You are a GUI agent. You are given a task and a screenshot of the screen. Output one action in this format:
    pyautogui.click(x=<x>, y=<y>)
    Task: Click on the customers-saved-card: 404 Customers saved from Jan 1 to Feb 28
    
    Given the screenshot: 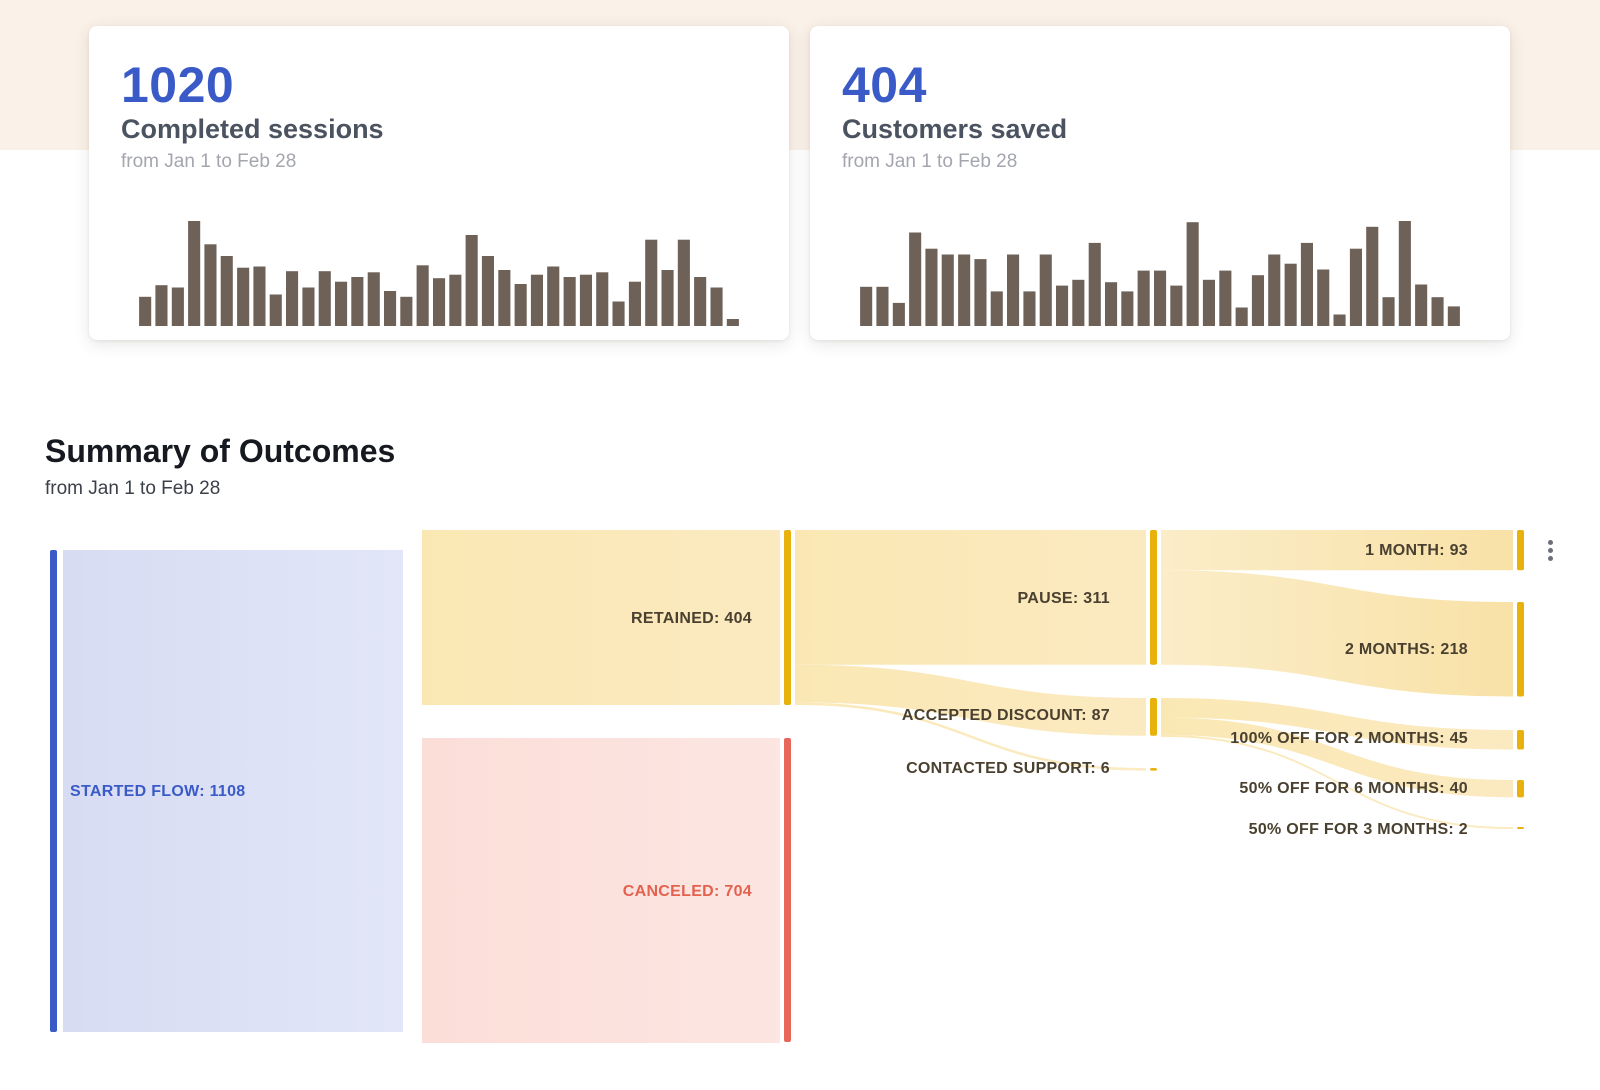 What is the action you would take?
    pyautogui.click(x=1160, y=183)
    